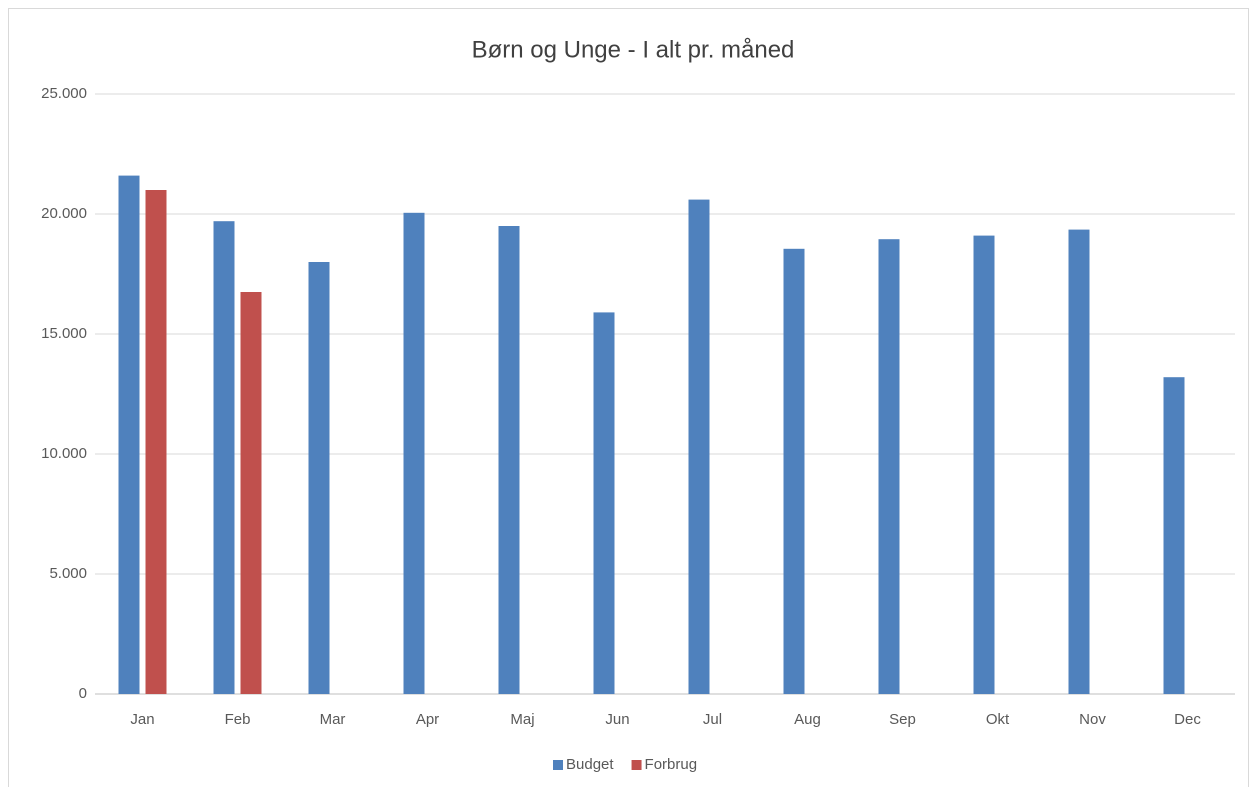 This screenshot has height=787, width=1250. Describe the element at coordinates (633, 49) in the screenshot. I see `chart-title: Børn og Unge - I alt pr. måned` at that location.